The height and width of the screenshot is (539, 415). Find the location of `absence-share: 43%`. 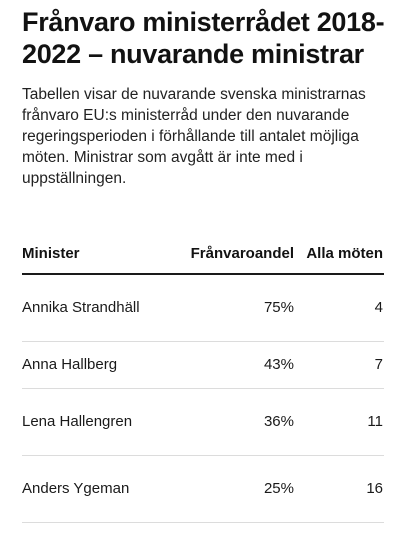

absence-share: 43% is located at coordinates (227, 365).